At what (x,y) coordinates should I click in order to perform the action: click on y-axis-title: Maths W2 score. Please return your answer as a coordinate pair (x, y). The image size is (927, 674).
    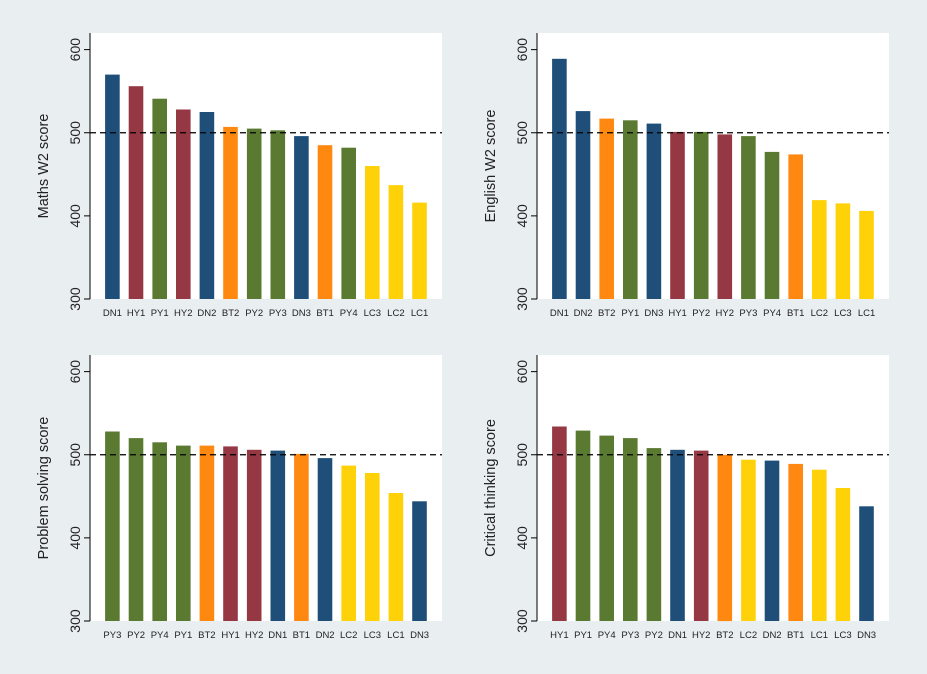
    Looking at the image, I should click on (44, 166).